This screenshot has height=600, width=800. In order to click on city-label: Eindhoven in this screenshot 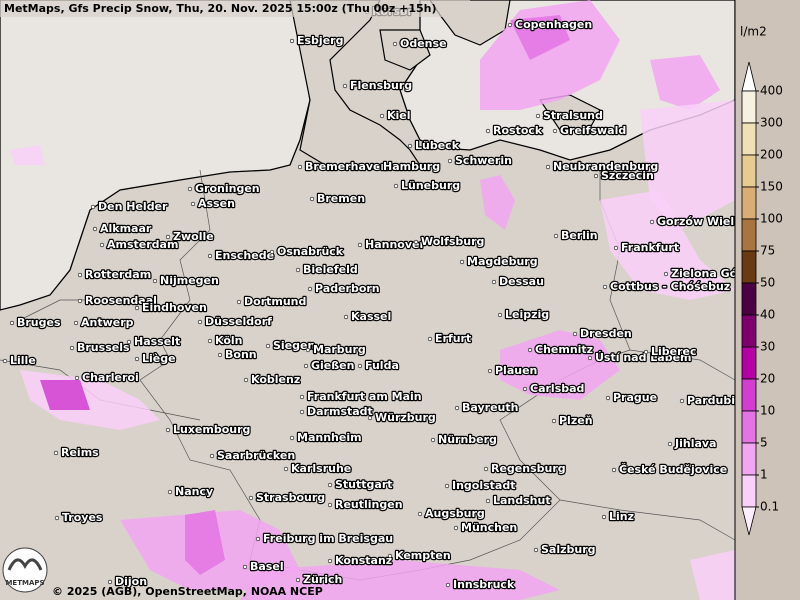, I will do `click(174, 307)`.